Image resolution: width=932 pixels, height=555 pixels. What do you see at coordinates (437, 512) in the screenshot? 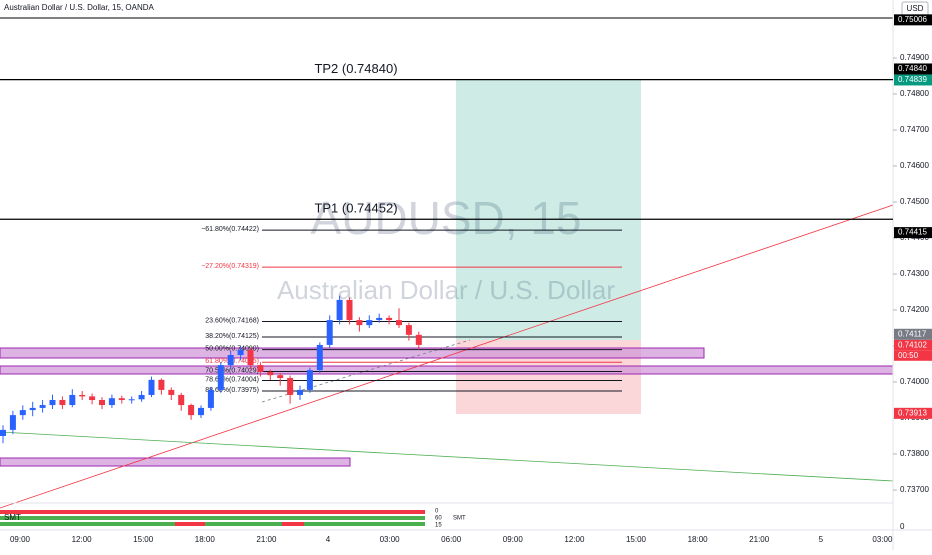
I see `indicator-legend: 0` at bounding box center [437, 512].